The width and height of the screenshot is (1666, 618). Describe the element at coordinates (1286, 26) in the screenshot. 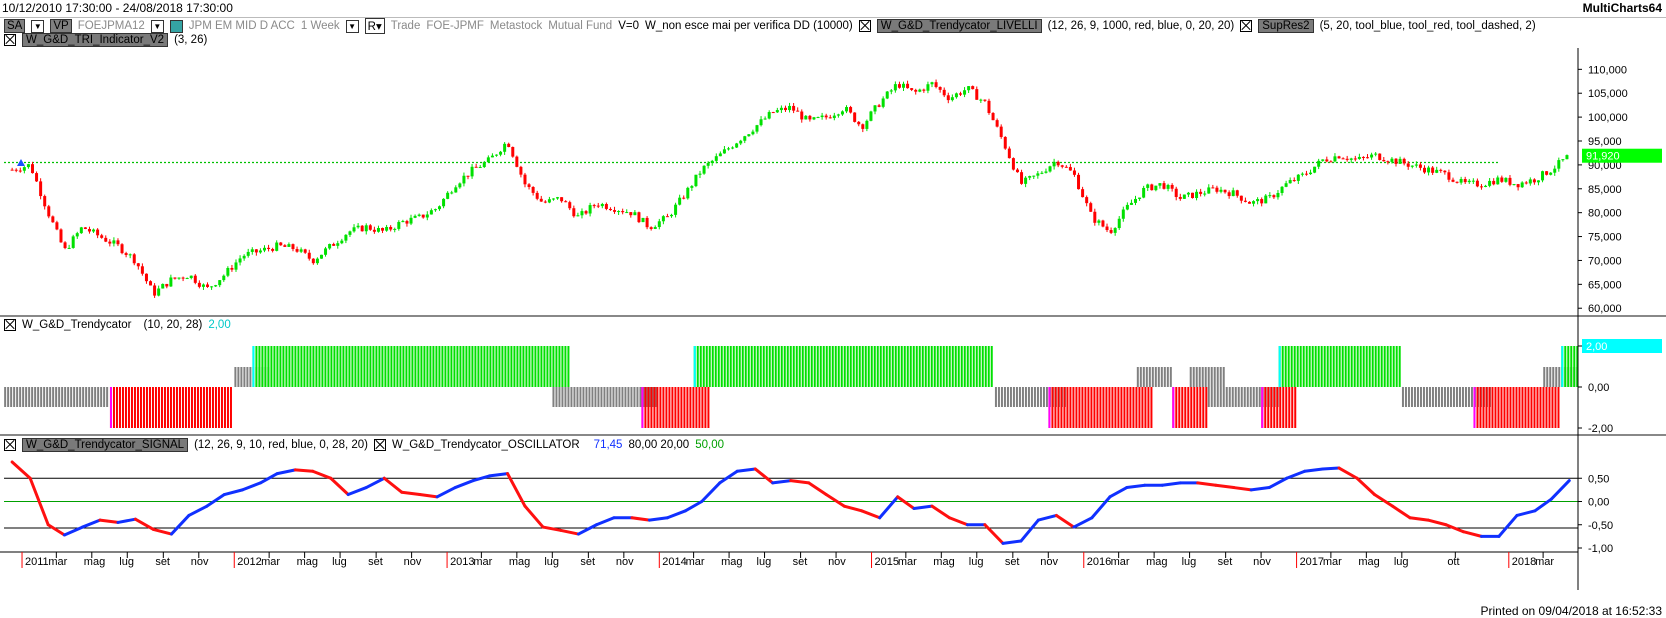

I see `study3-name: SupRes2` at that location.